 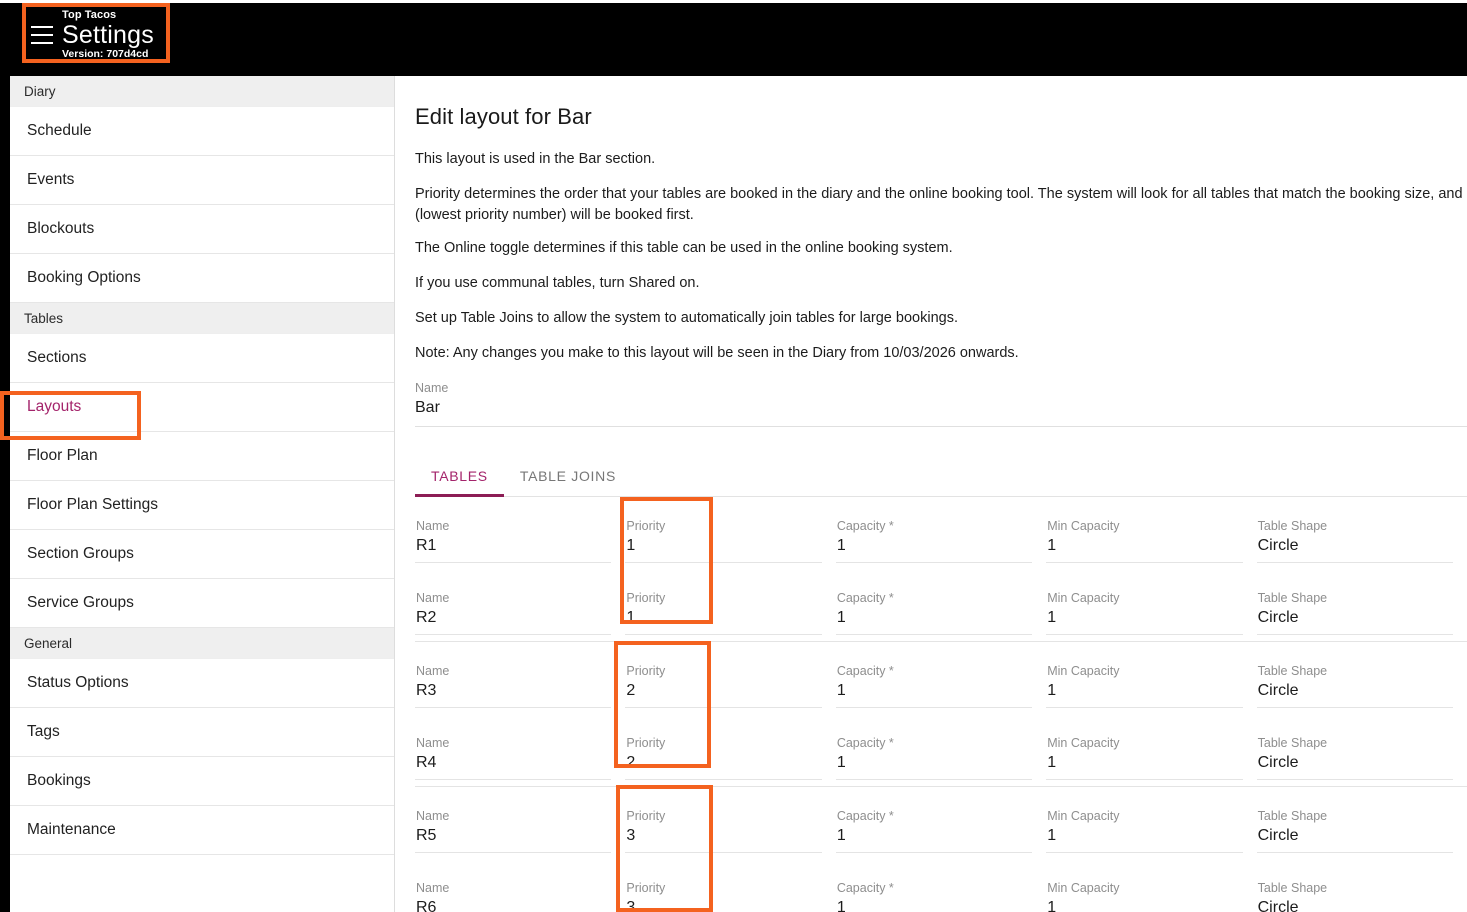 What do you see at coordinates (54, 406) in the screenshot?
I see `sidebar-item-label: Layouts` at bounding box center [54, 406].